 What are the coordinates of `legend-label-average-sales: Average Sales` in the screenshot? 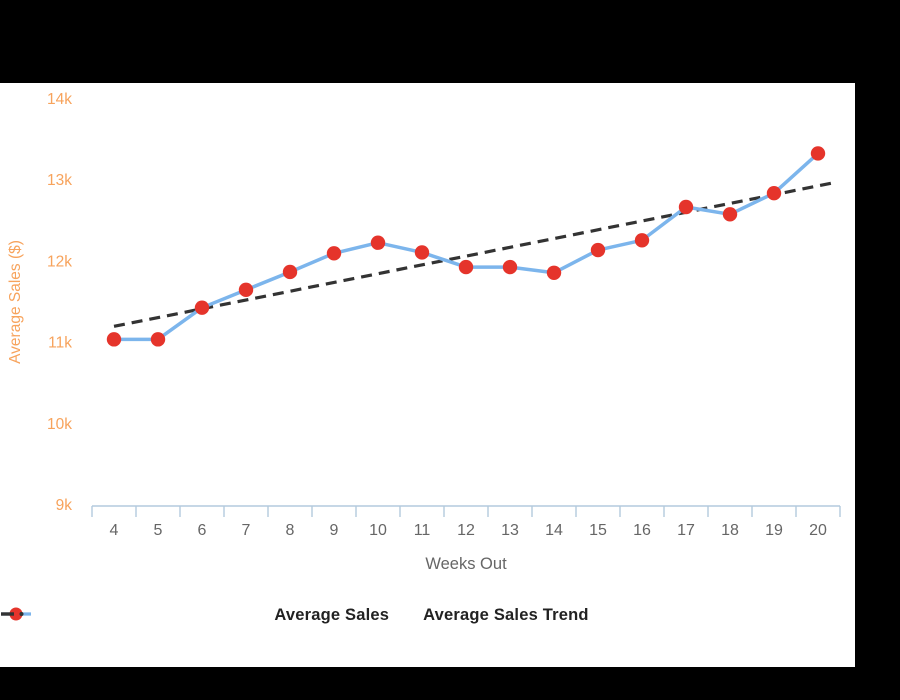 It's located at (332, 615).